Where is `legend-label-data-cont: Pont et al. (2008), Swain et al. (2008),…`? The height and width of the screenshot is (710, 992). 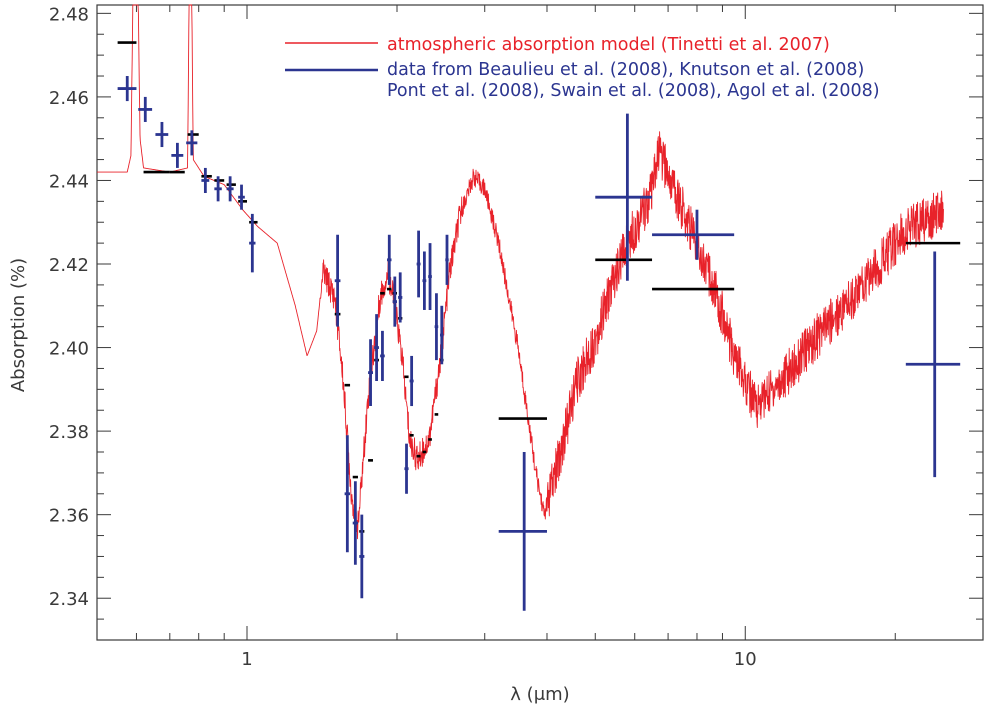
legend-label-data-cont: Pont et al. (2008), Swain et al. (2008),… is located at coordinates (633, 91).